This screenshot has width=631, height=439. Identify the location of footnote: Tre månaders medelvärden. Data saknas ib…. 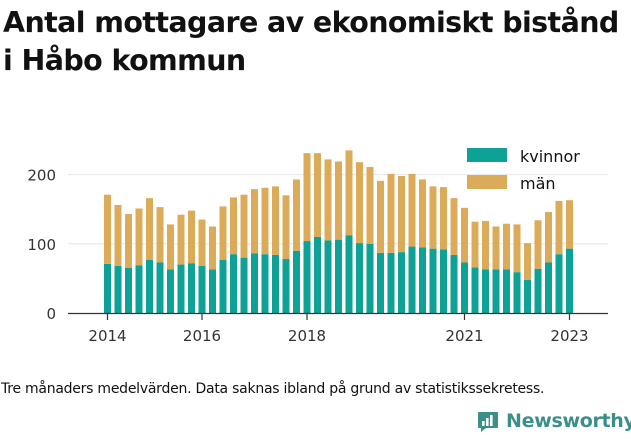
(273, 389).